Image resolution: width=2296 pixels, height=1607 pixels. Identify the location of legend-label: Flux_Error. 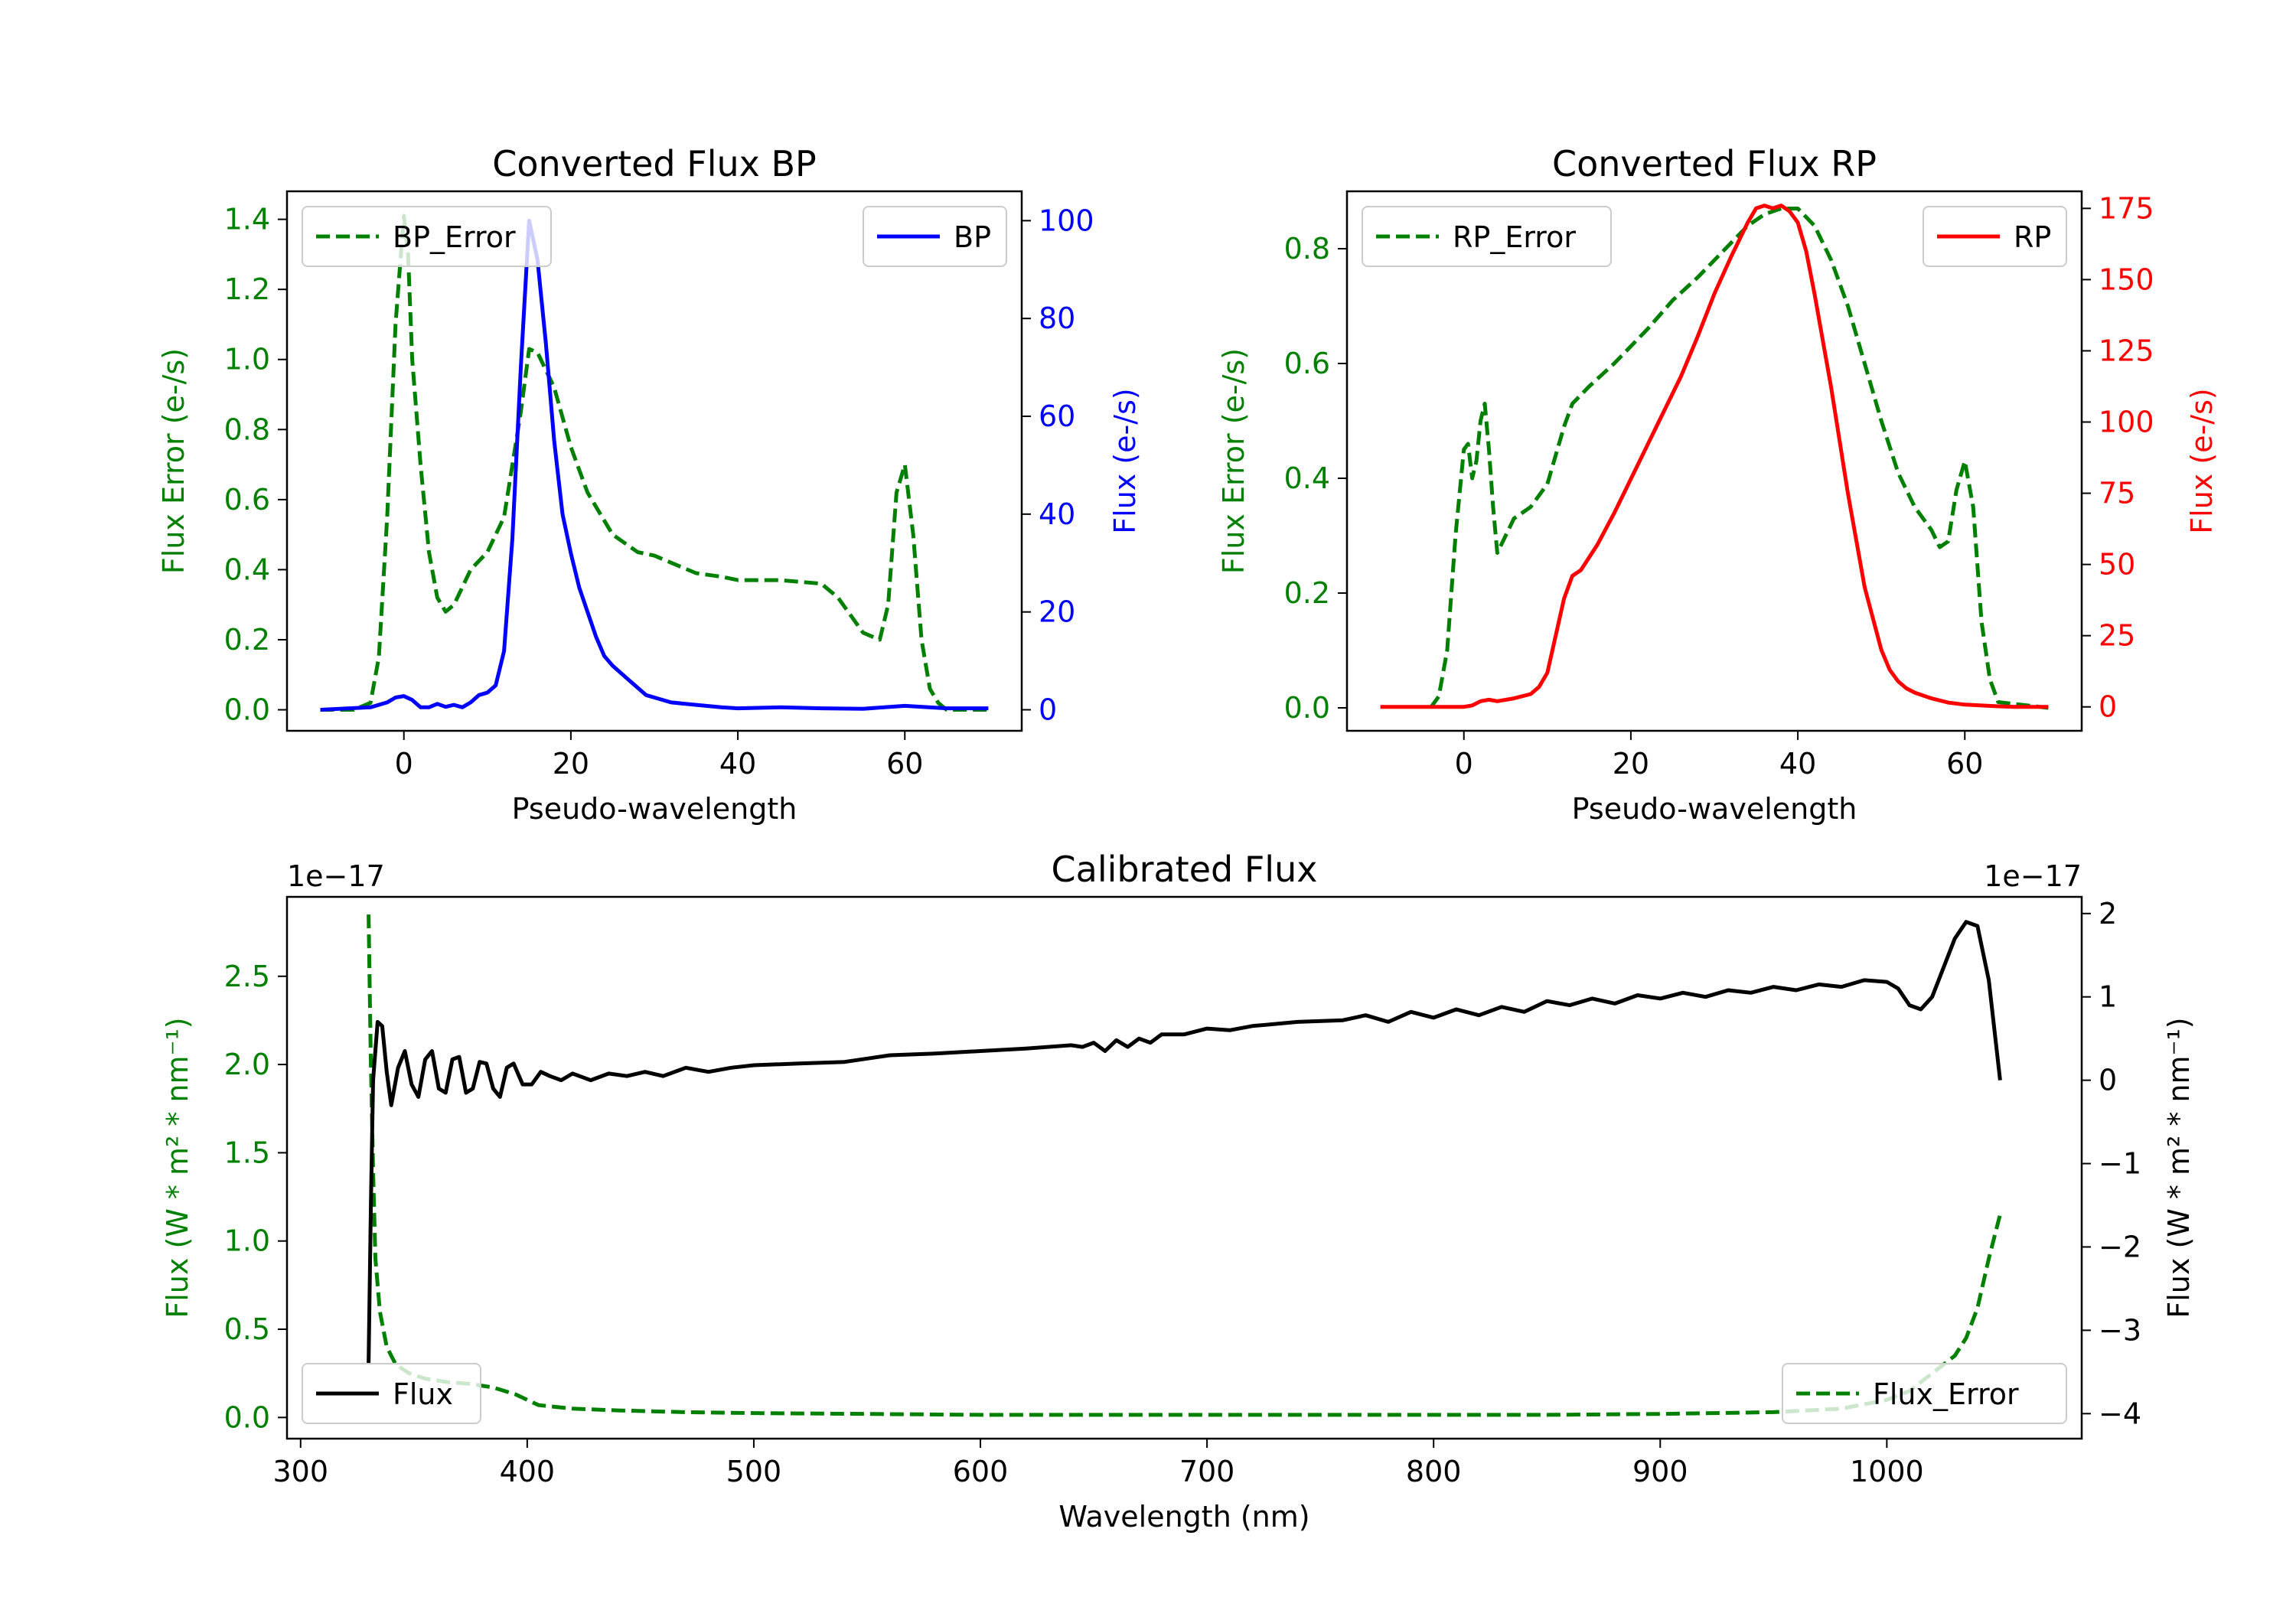
(1946, 1394).